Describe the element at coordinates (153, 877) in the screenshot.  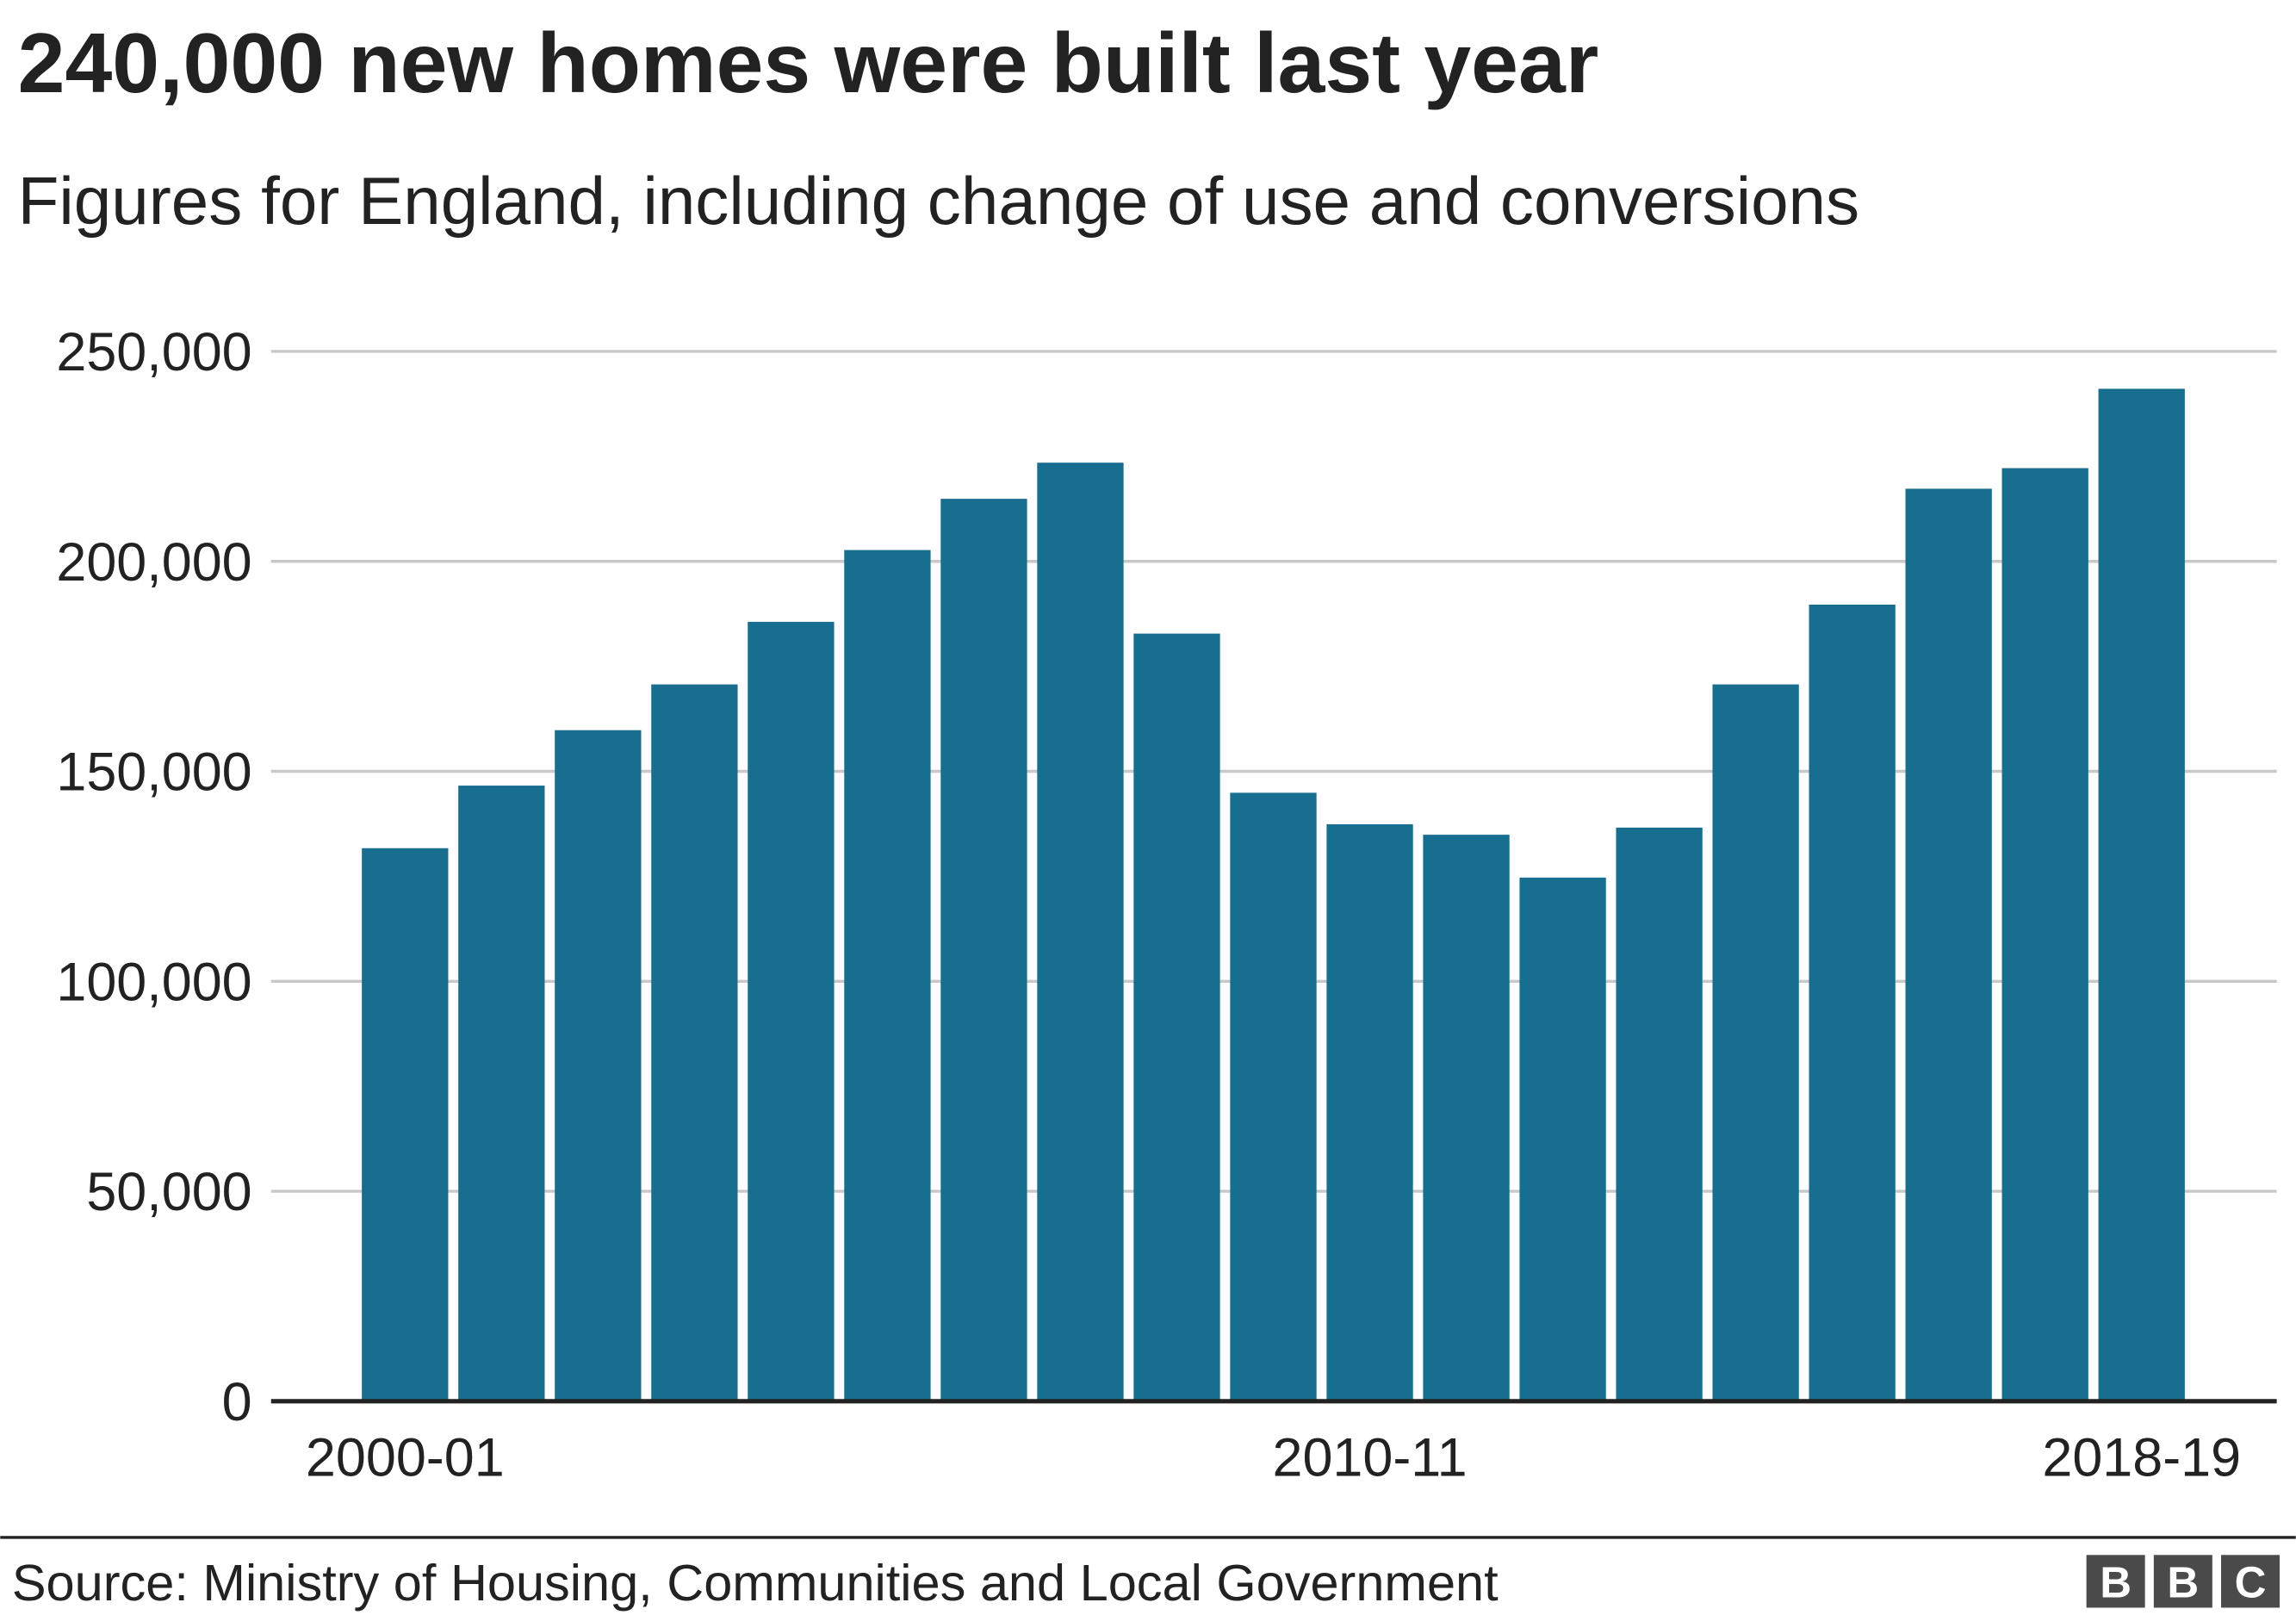
I see `y-axis-ticks: 0 50,000 100,000 150,000 200,000 250,000` at that location.